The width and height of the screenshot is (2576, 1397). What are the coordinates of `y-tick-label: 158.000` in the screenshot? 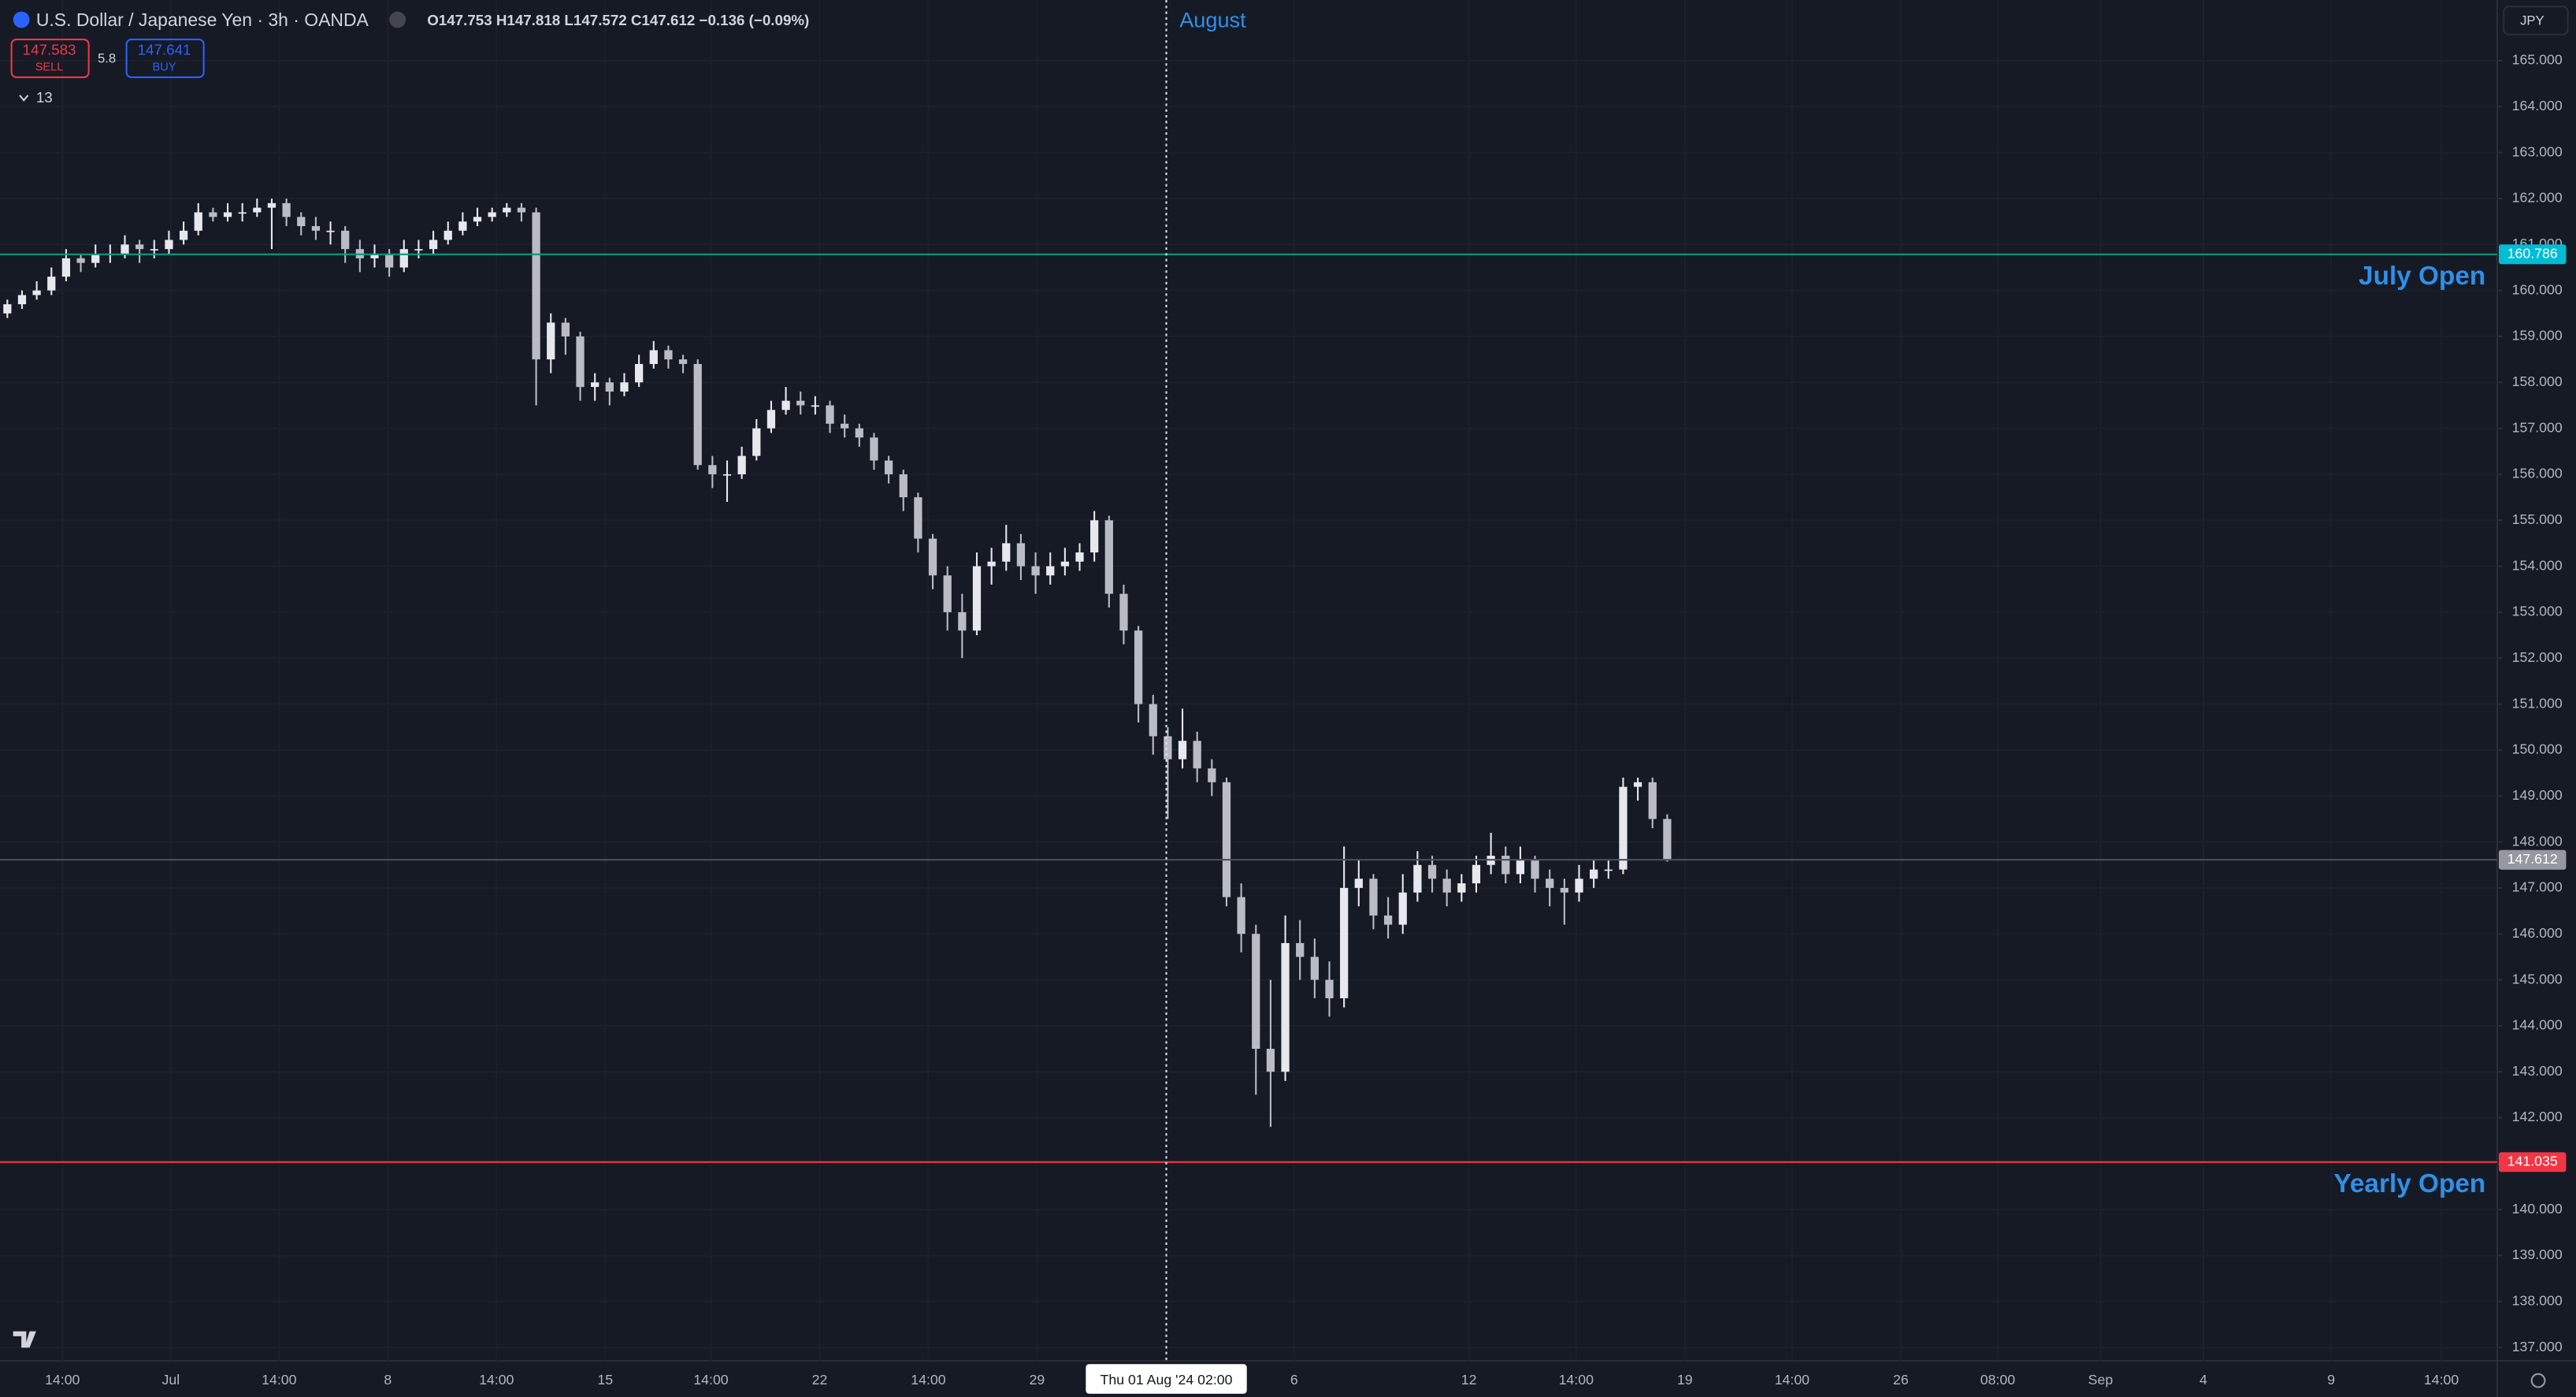 It's located at (2537, 381).